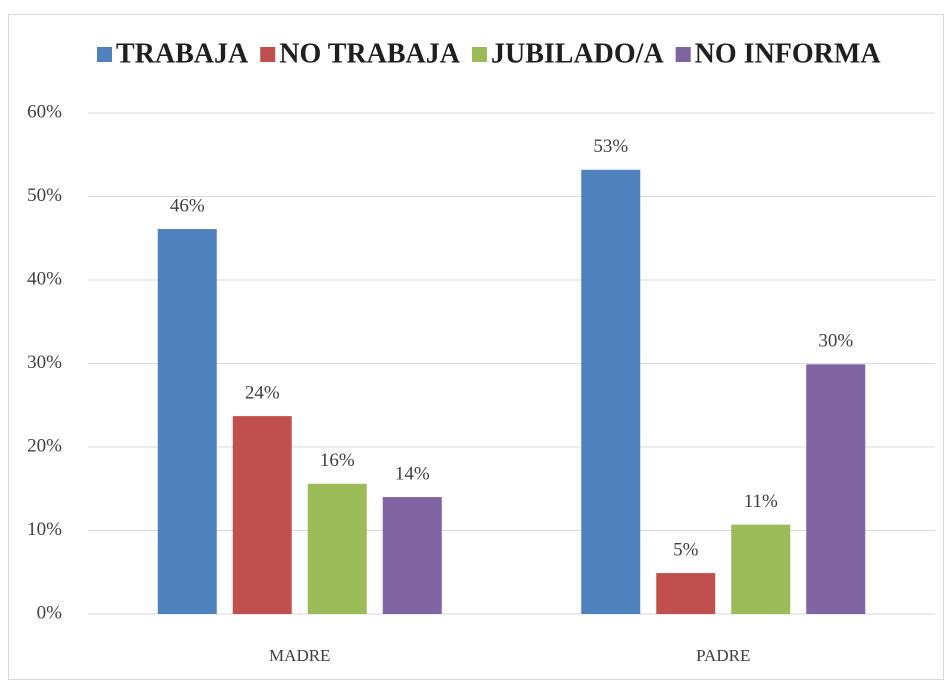  What do you see at coordinates (262, 392) in the screenshot?
I see `data-label: 24%` at bounding box center [262, 392].